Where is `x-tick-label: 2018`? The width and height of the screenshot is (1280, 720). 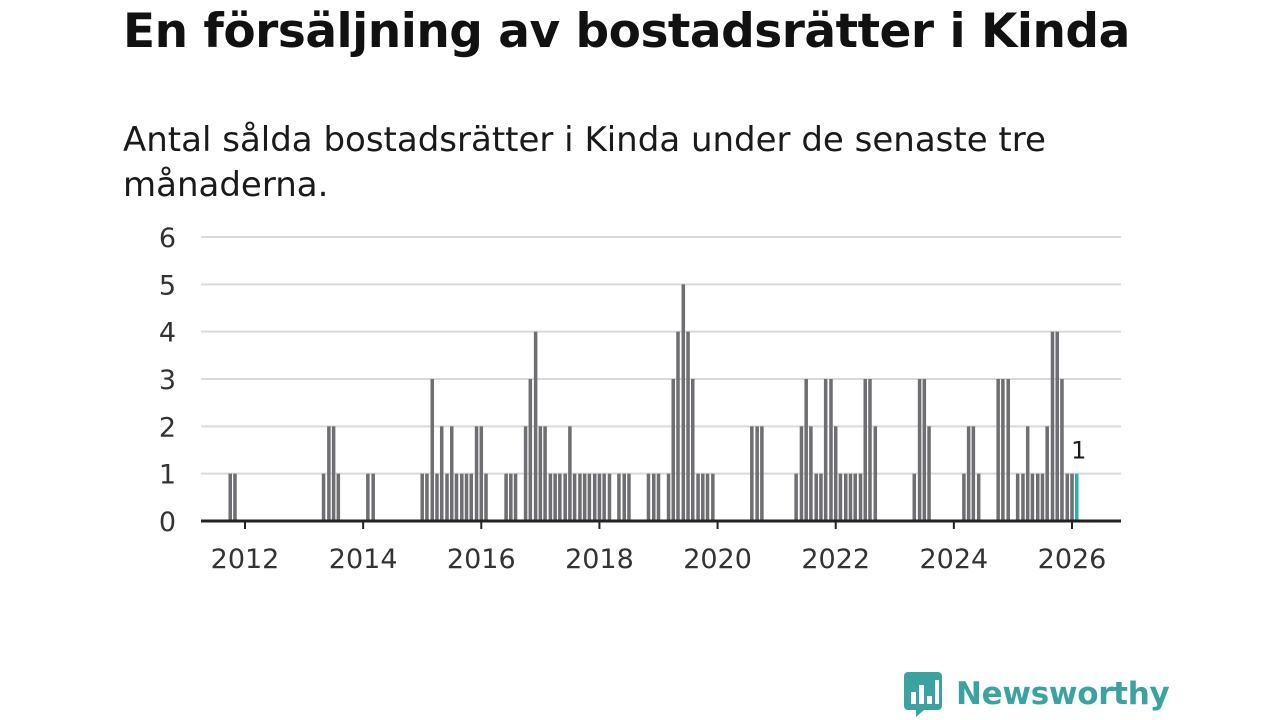
x-tick-label: 2018 is located at coordinates (599, 559).